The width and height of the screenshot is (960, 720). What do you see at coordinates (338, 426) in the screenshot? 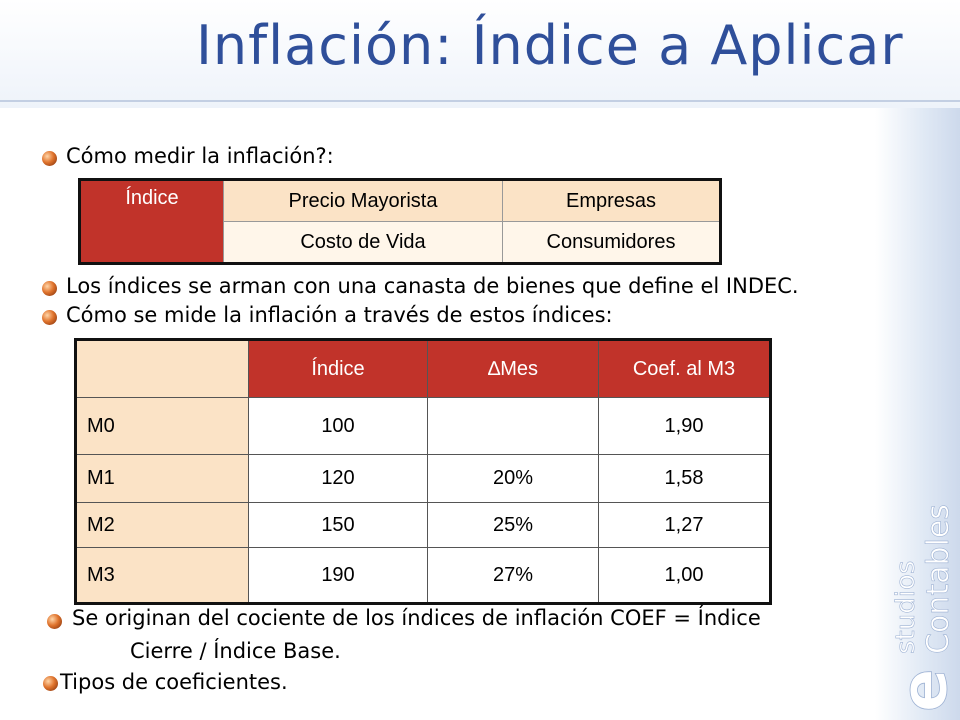
I see `table-cell: 100` at bounding box center [338, 426].